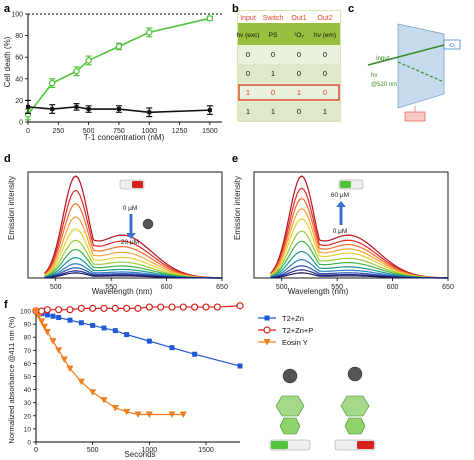  What do you see at coordinates (248, 18) in the screenshot?
I see `table-header-input: Input` at bounding box center [248, 18].